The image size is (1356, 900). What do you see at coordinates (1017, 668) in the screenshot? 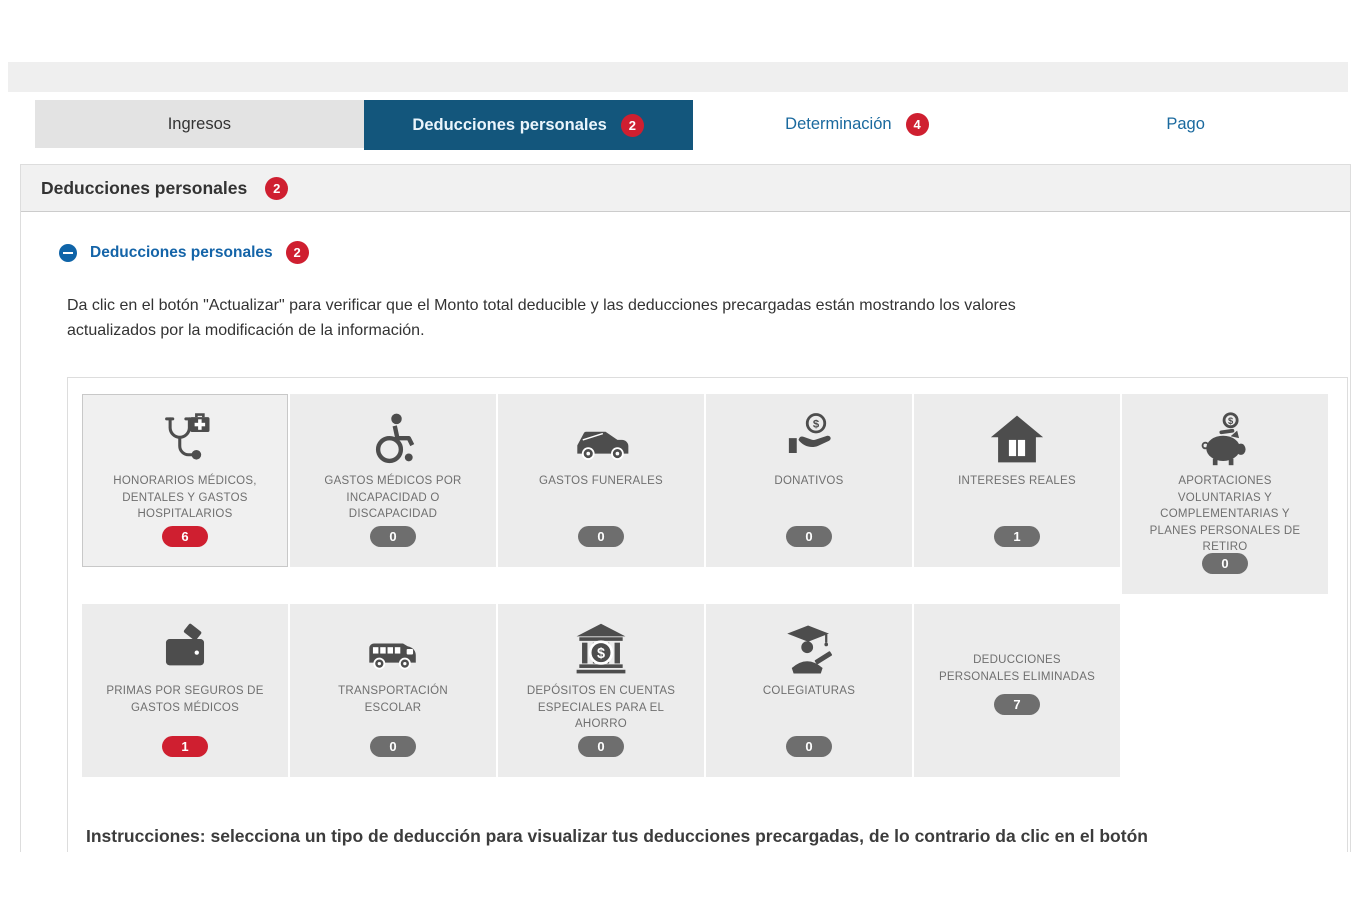
I see `deduction-tile-label: DEDUCCIONES PERSONALES ELIMINADAS` at bounding box center [1017, 668].